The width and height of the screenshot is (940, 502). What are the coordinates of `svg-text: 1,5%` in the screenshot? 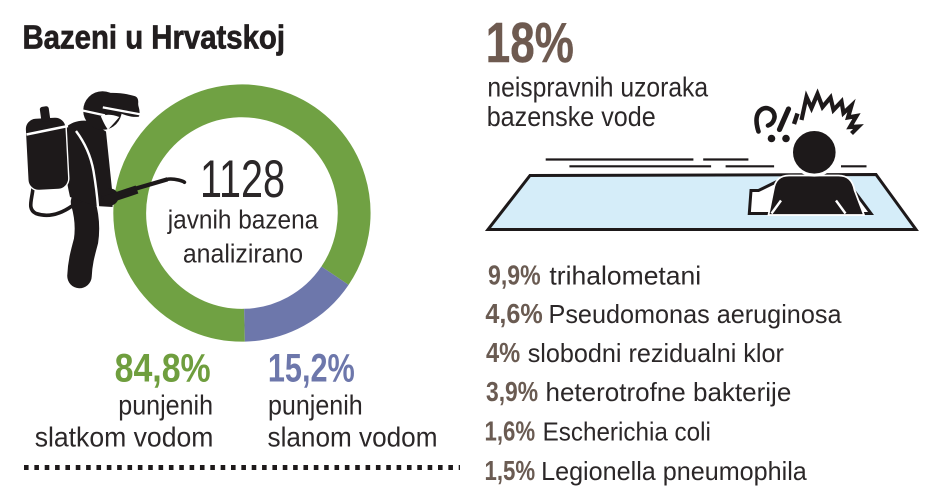 It's located at (510, 470).